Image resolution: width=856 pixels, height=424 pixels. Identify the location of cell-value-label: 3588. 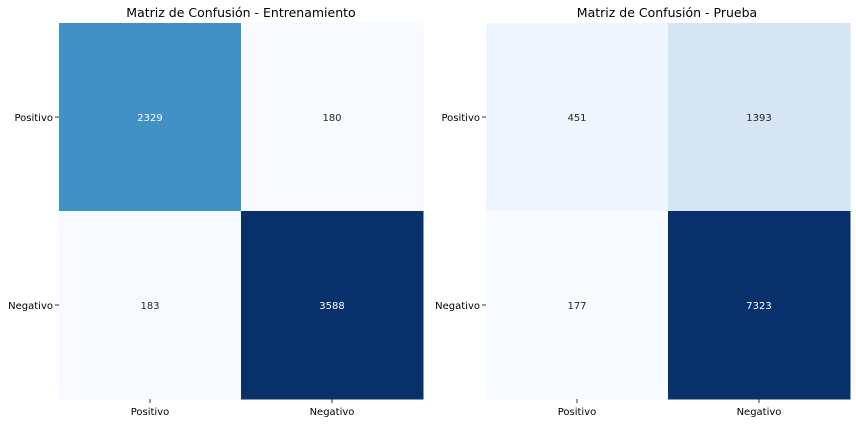
(331, 306).